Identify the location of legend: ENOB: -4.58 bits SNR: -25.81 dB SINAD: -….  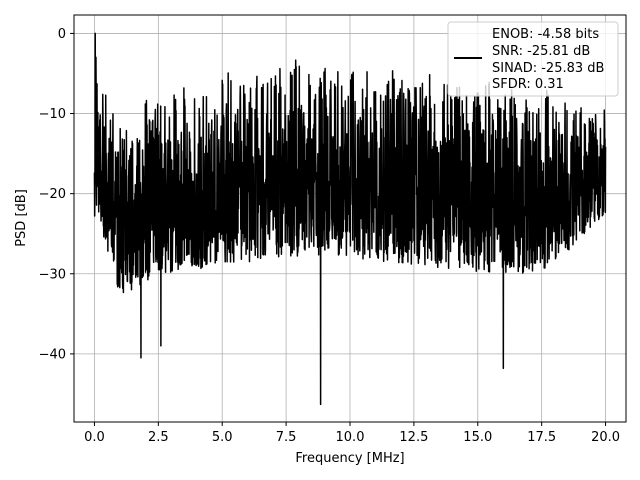
(533, 59).